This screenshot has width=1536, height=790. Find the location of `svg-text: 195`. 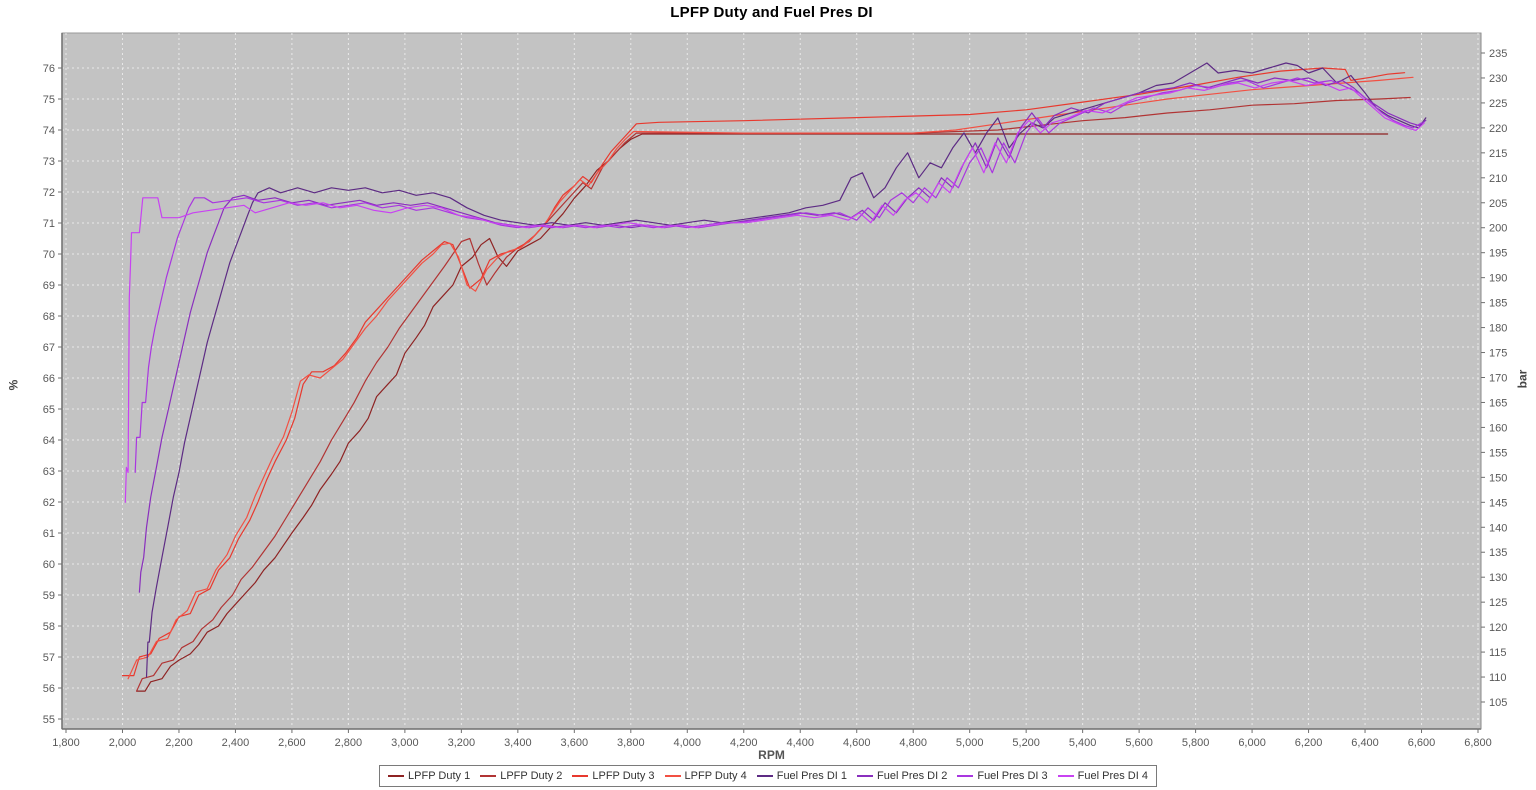

svg-text: 195 is located at coordinates (1498, 254).